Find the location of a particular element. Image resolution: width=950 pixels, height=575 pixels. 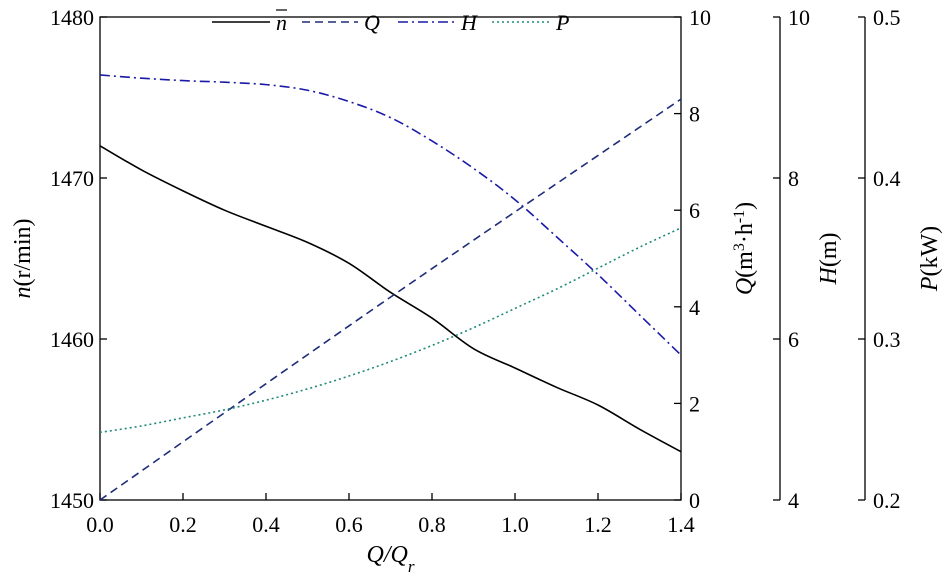

n-tick-label: 1470 is located at coordinates (72, 178).